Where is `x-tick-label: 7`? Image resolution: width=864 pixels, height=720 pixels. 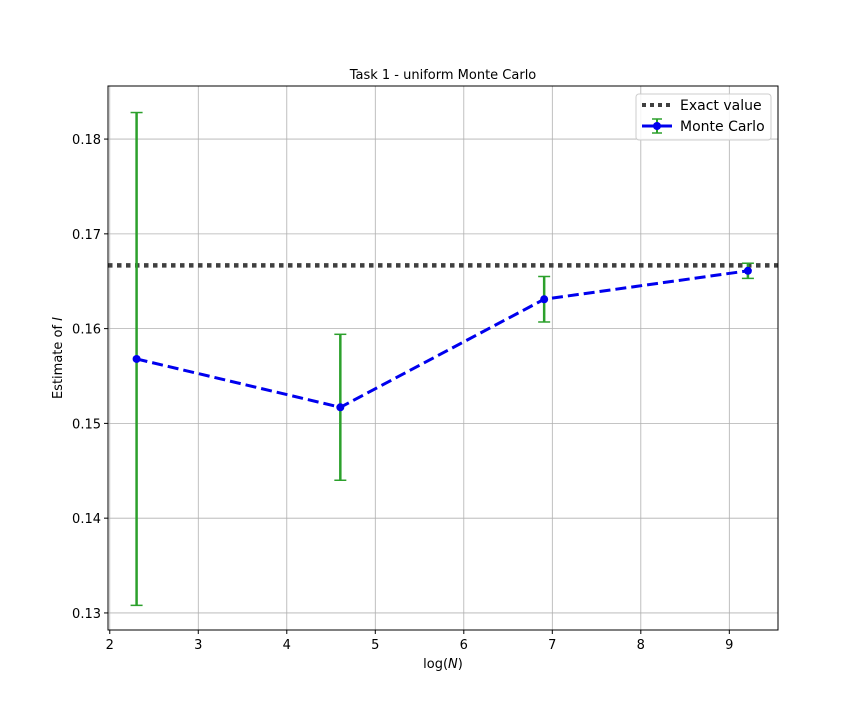 x-tick-label: 7 is located at coordinates (552, 645).